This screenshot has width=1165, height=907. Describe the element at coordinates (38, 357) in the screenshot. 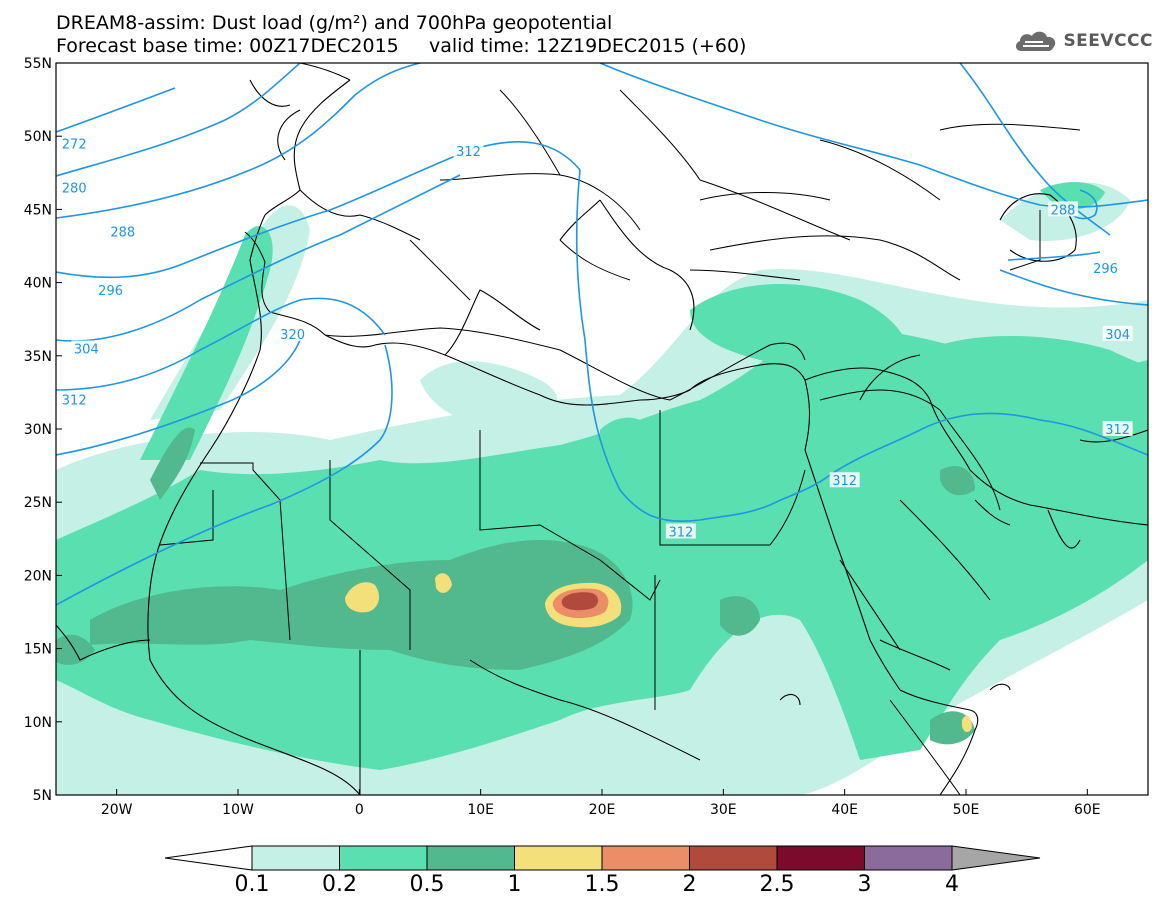

I see `lat-tick-label: 35N` at that location.